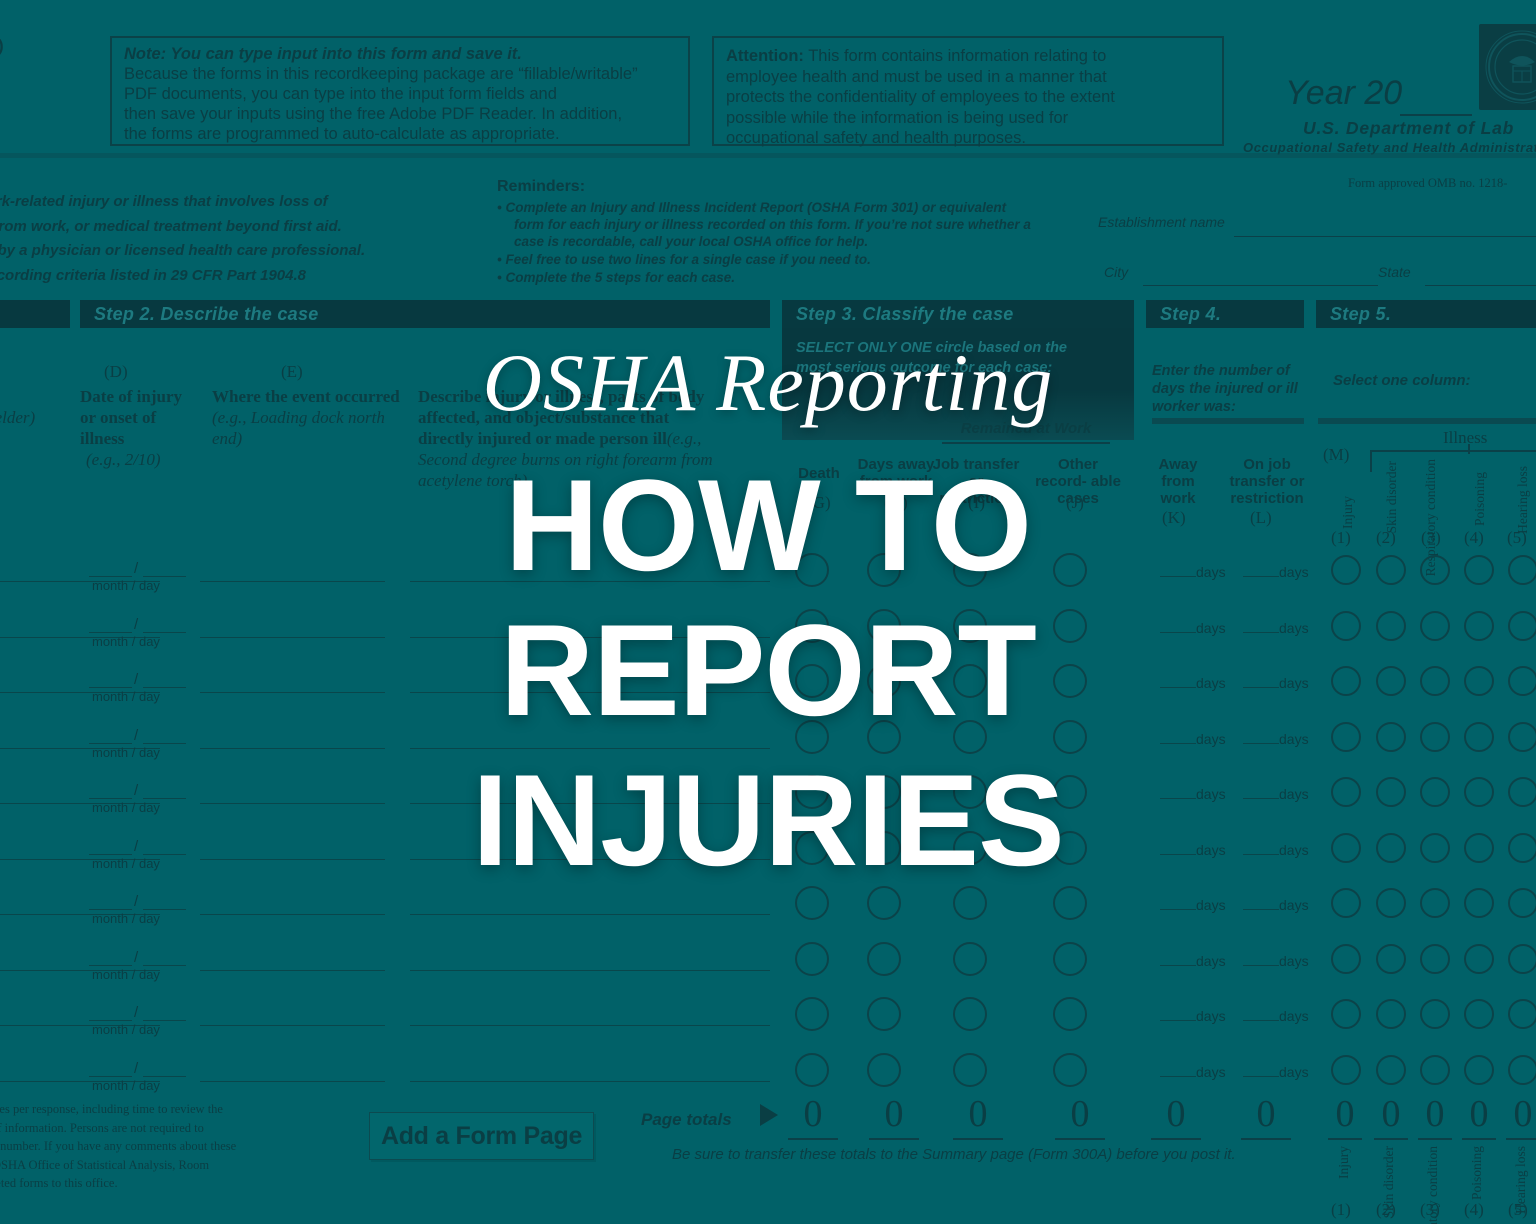 The height and width of the screenshot is (1224, 1536). I want to click on state-input, so click(1480, 285).